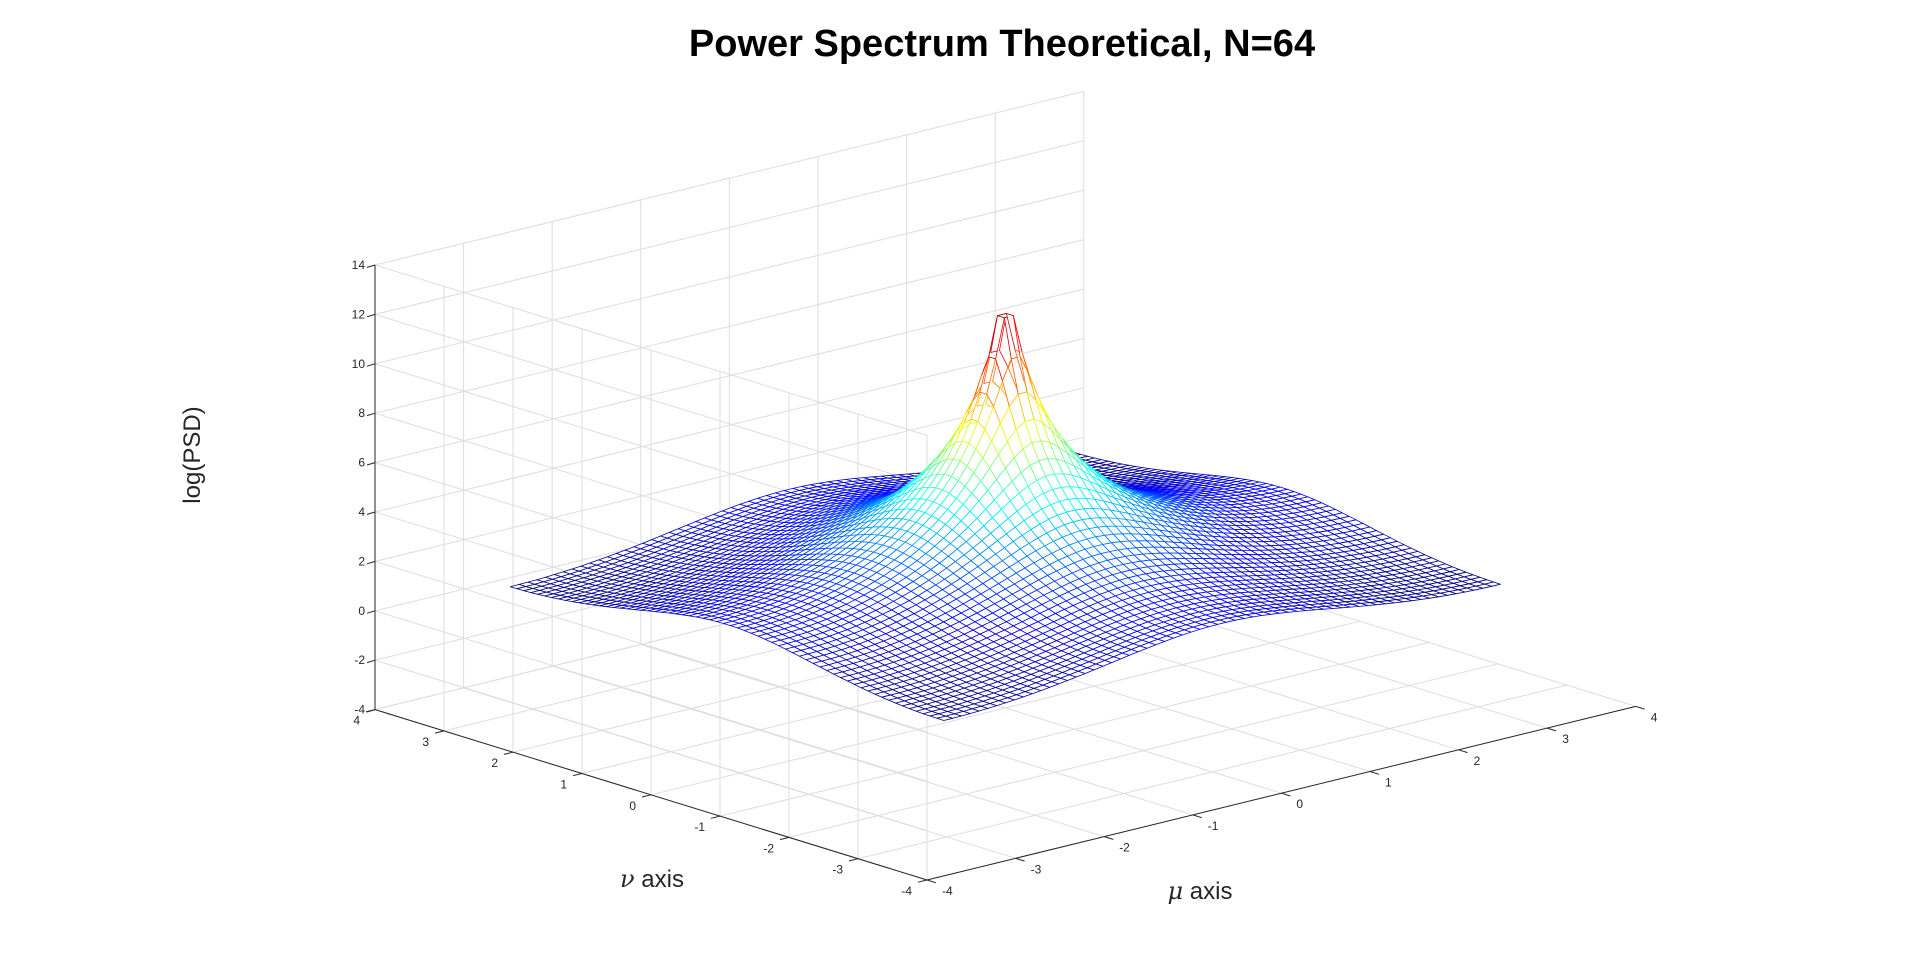 The height and width of the screenshot is (973, 1920). What do you see at coordinates (361, 463) in the screenshot?
I see `z-tick-label: 6` at bounding box center [361, 463].